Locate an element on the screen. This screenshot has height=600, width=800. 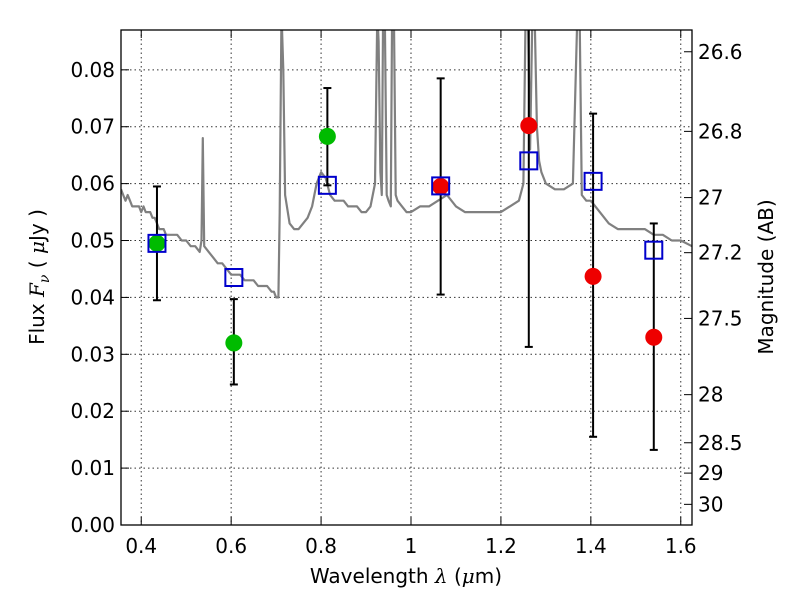
y-tick-label: 0.06 is located at coordinates (92, 184).